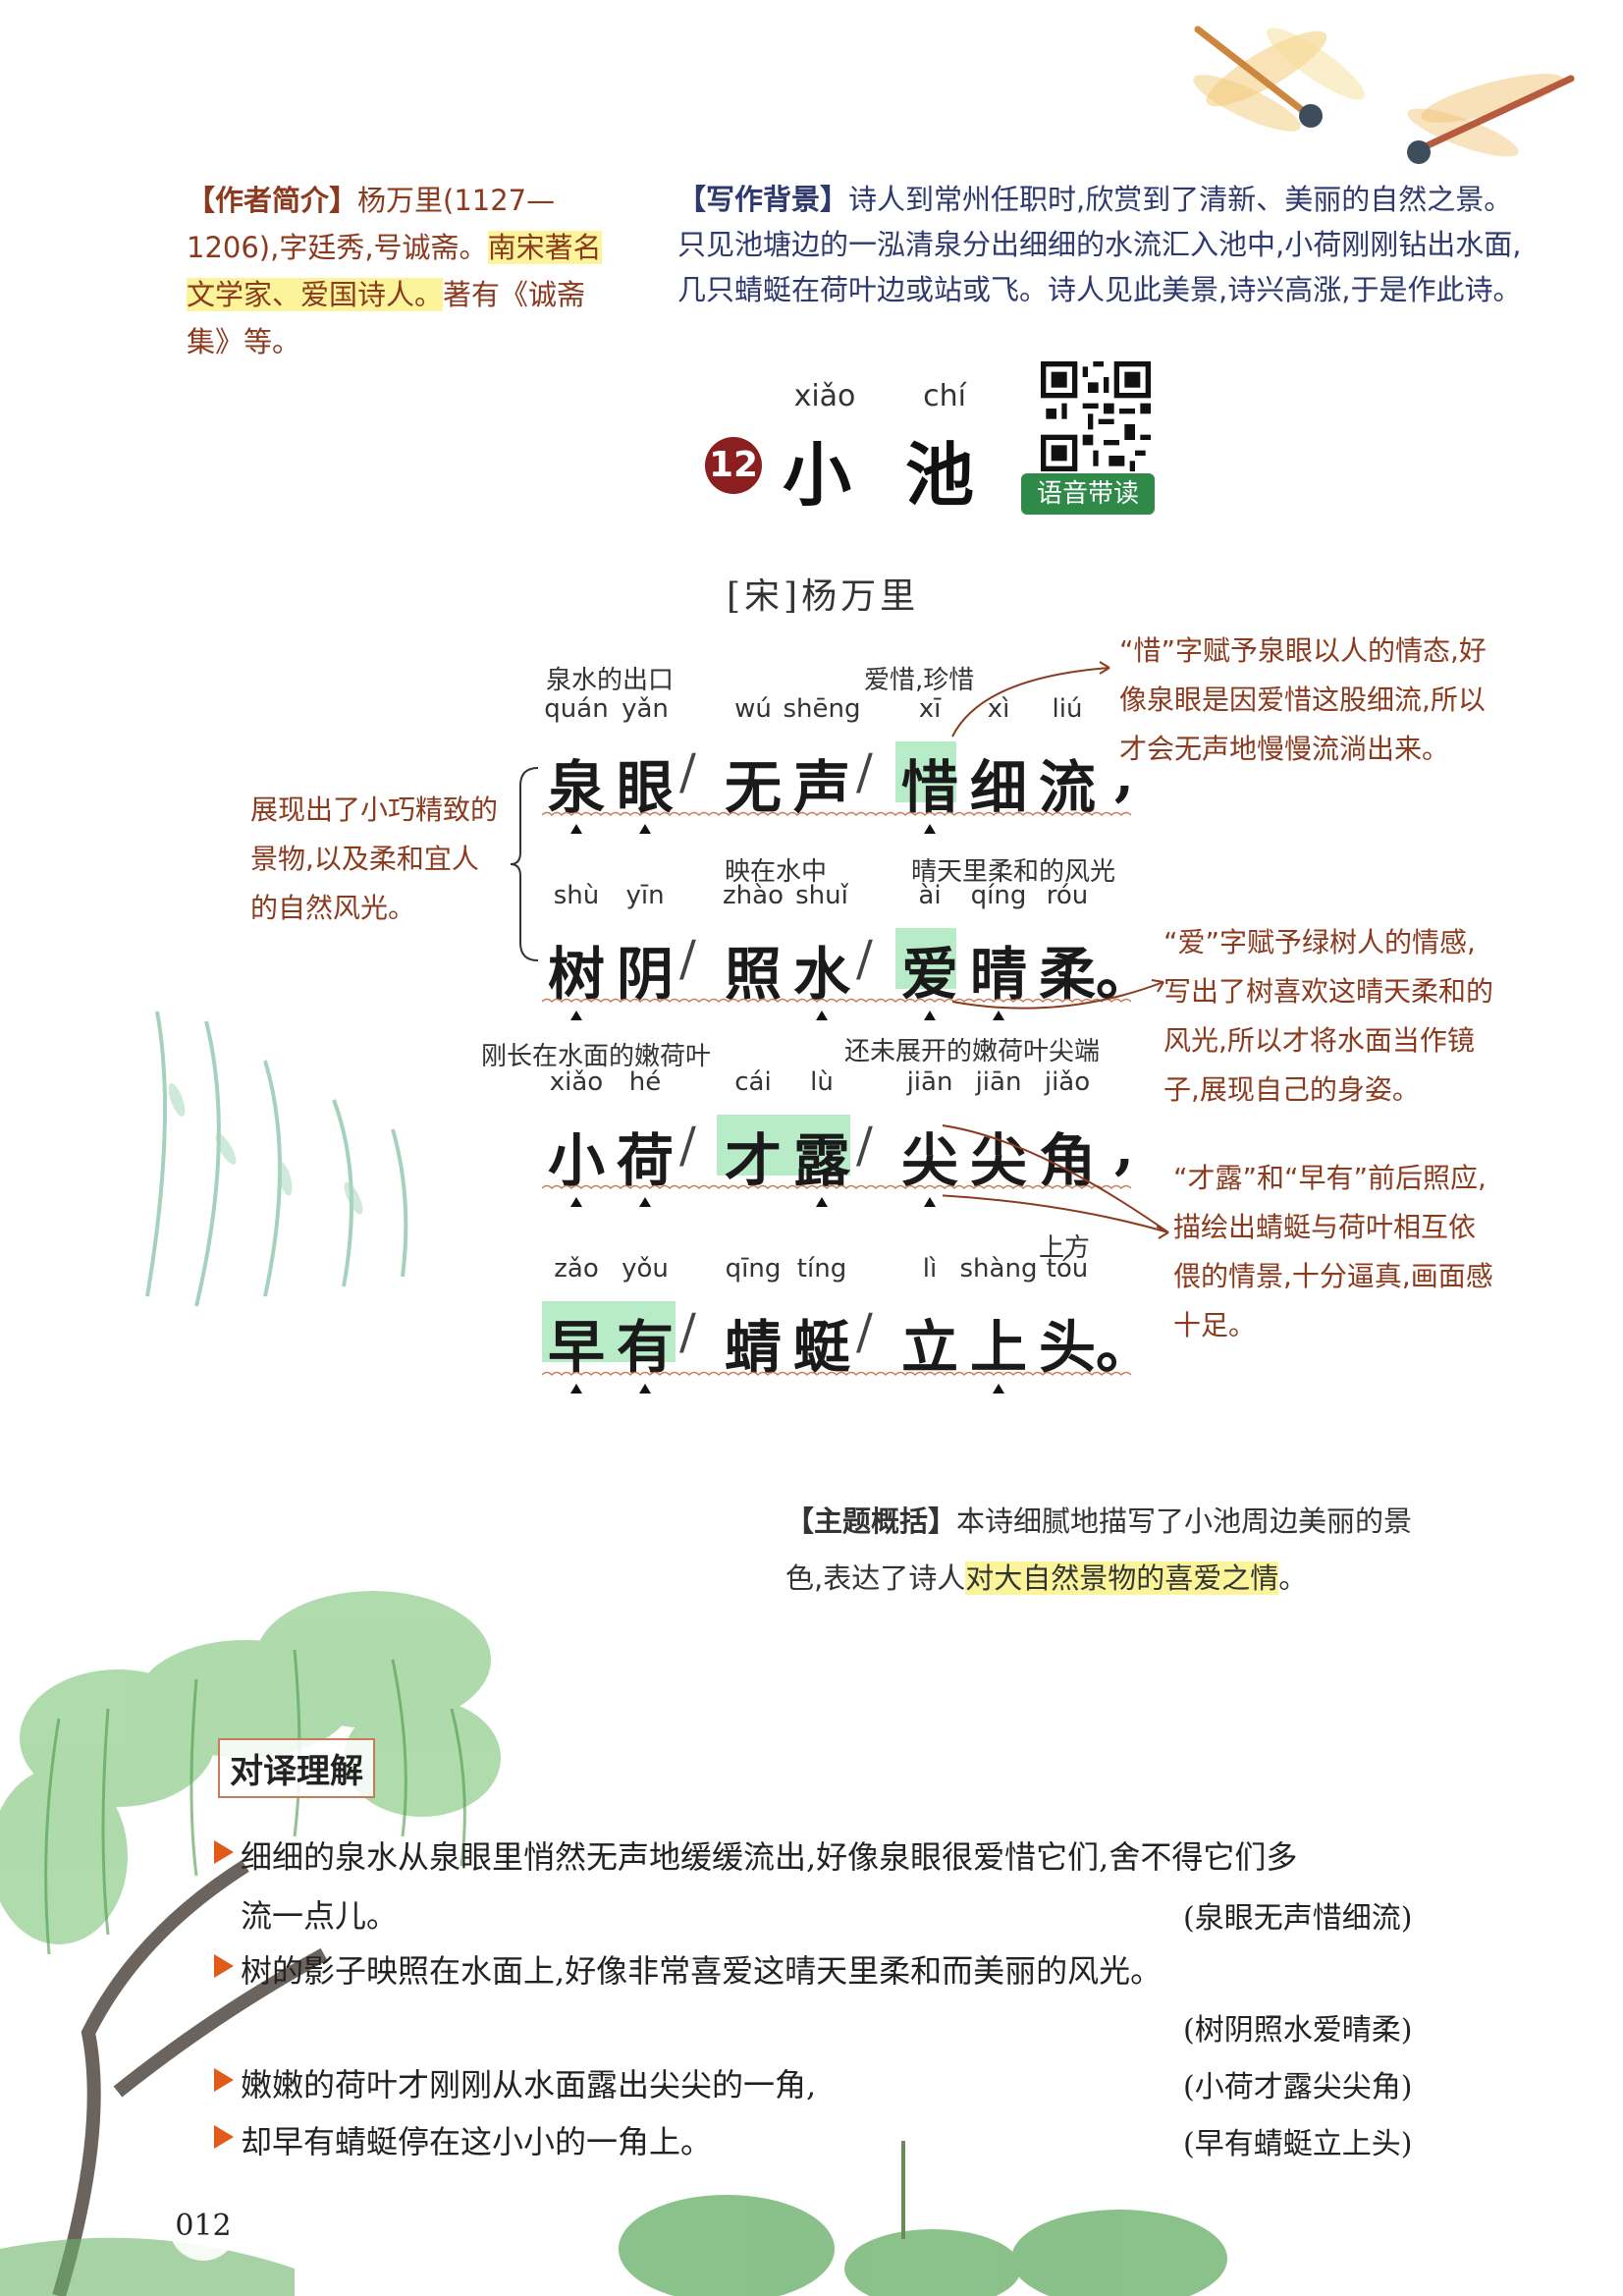 This screenshot has height=2296, width=1623. Describe the element at coordinates (821, 895) in the screenshot. I see `line2-pinyin: shuǐ` at that location.